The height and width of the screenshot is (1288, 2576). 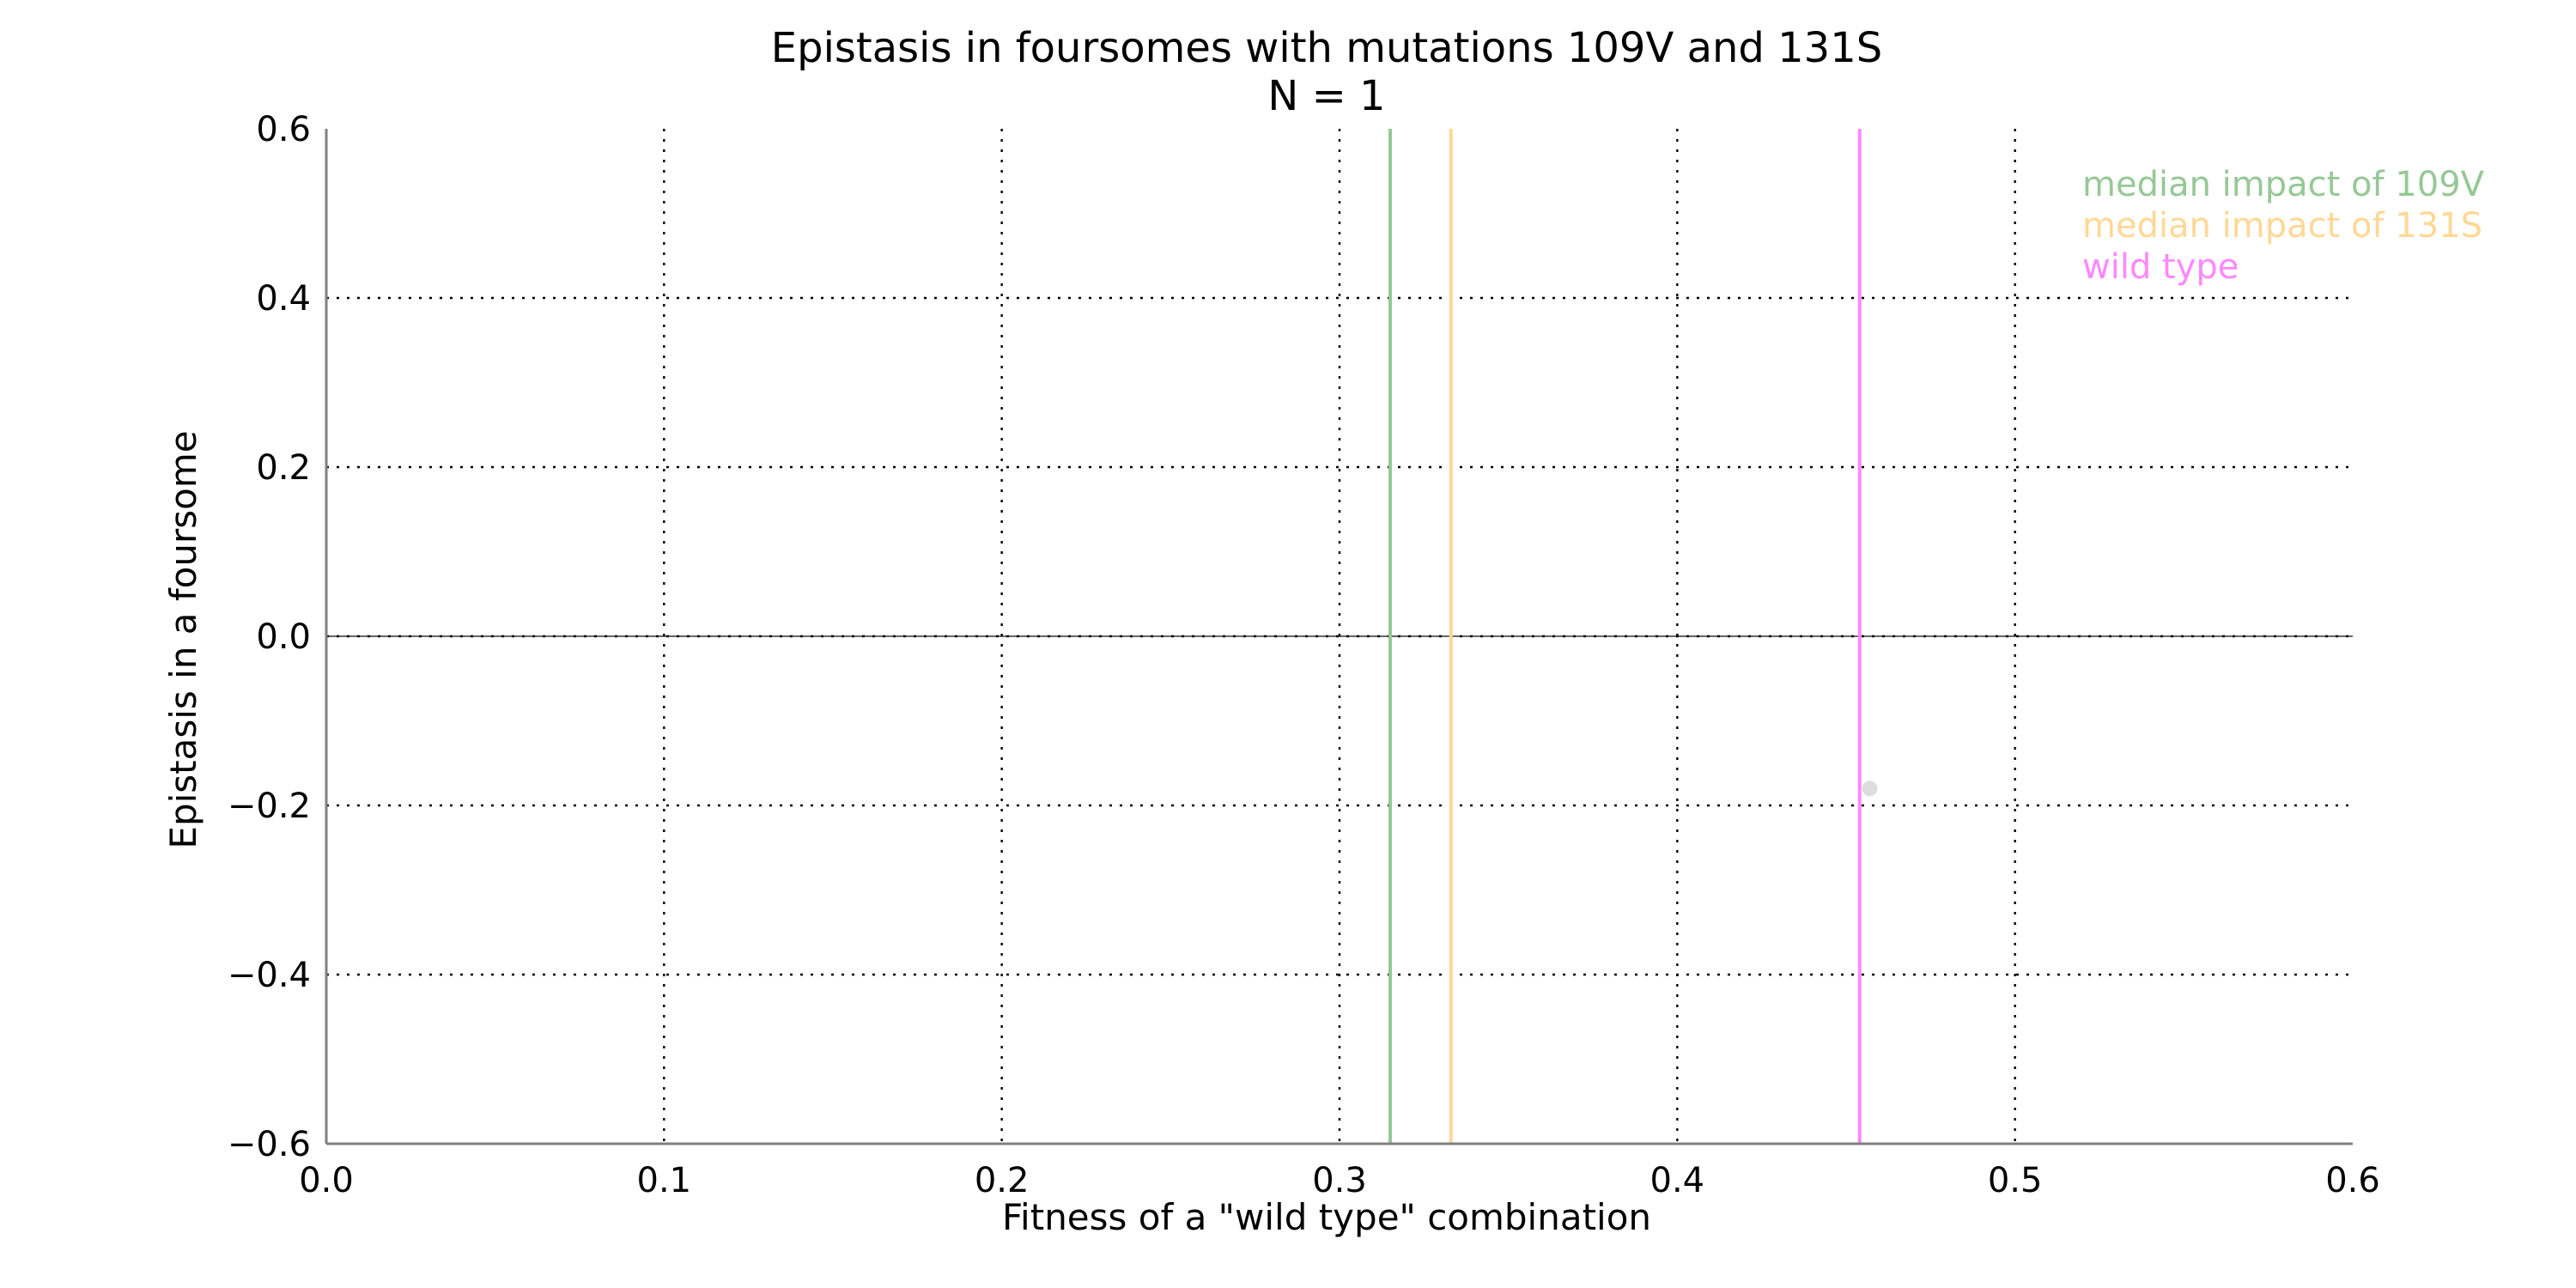 I want to click on x-axis-label: Fitness of a "wild type" combination, so click(x=1327, y=1217).